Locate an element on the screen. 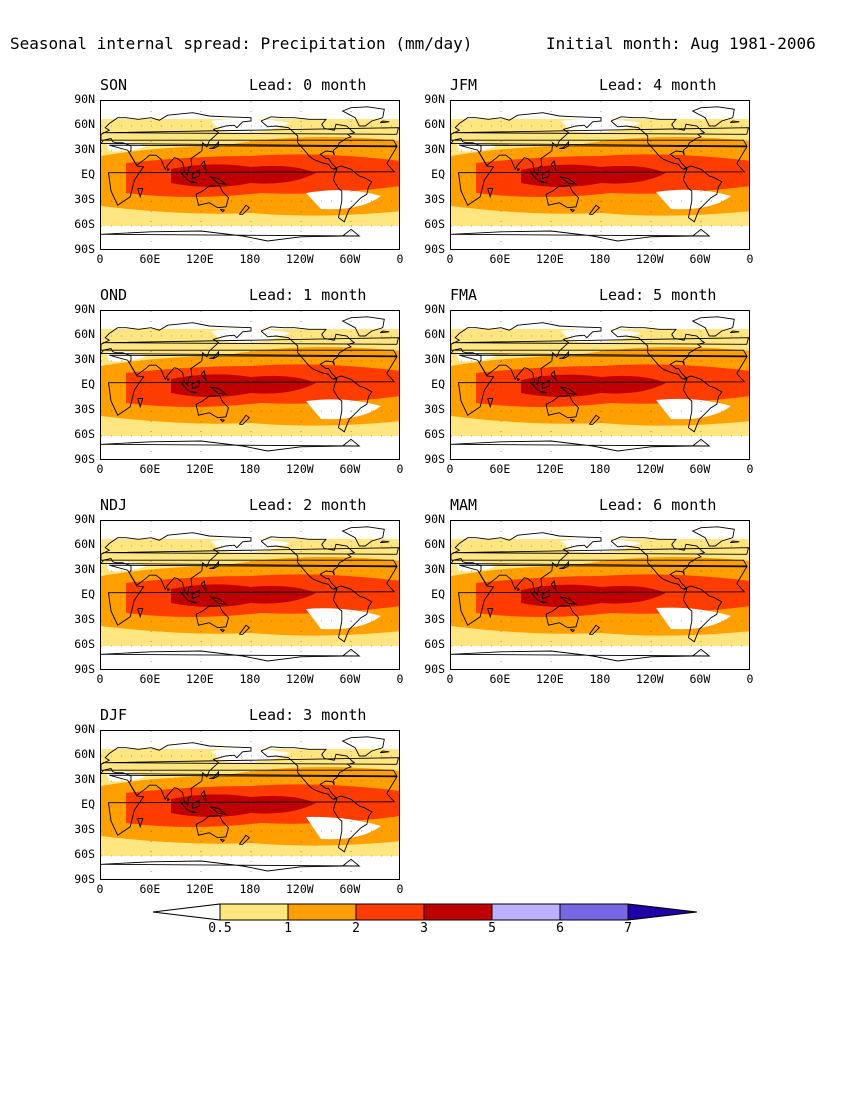  panel-lead-label: Lead: 2 month is located at coordinates (308, 505).